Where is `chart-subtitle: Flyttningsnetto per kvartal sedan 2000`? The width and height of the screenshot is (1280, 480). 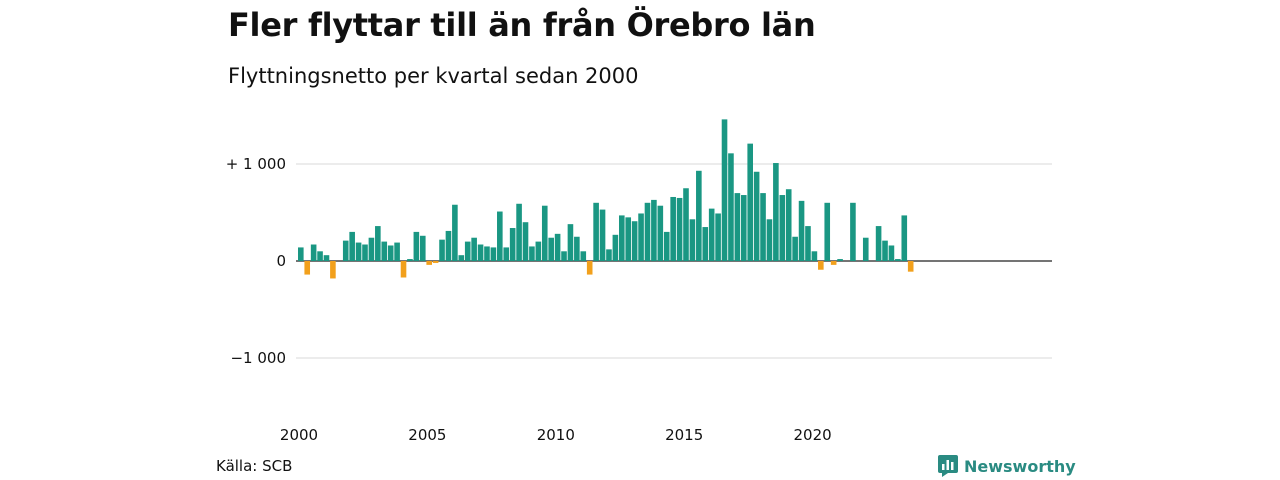 chart-subtitle: Flyttningsnetto per kvartal sedan 2000 is located at coordinates (433, 76).